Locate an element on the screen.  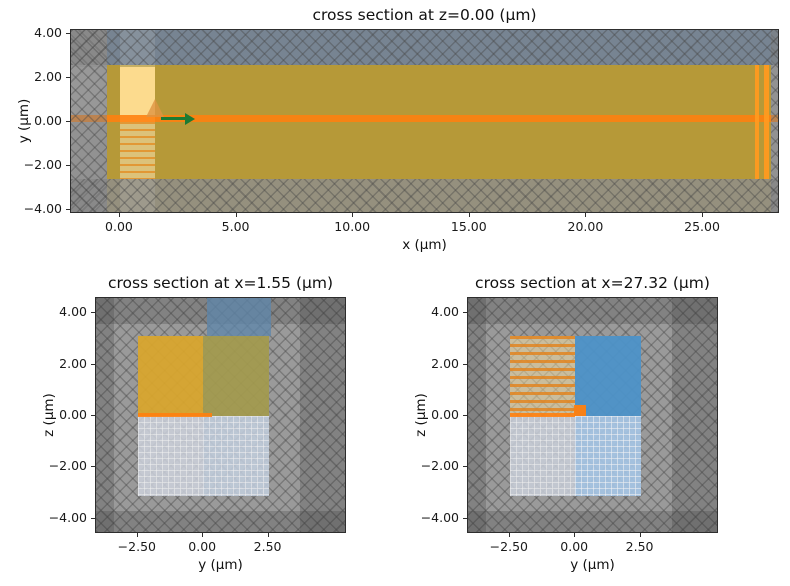
x-cross-section-source-y-tick-label: 4.00 is located at coordinates (73, 312).